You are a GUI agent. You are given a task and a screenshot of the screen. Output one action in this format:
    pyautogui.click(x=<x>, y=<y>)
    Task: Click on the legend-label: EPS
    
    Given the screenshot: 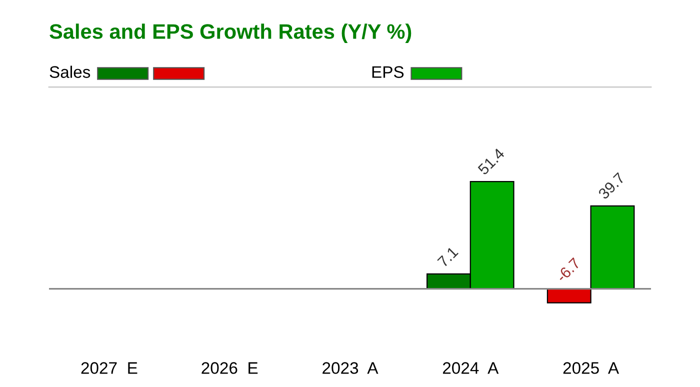 What is the action you would take?
    pyautogui.click(x=388, y=72)
    